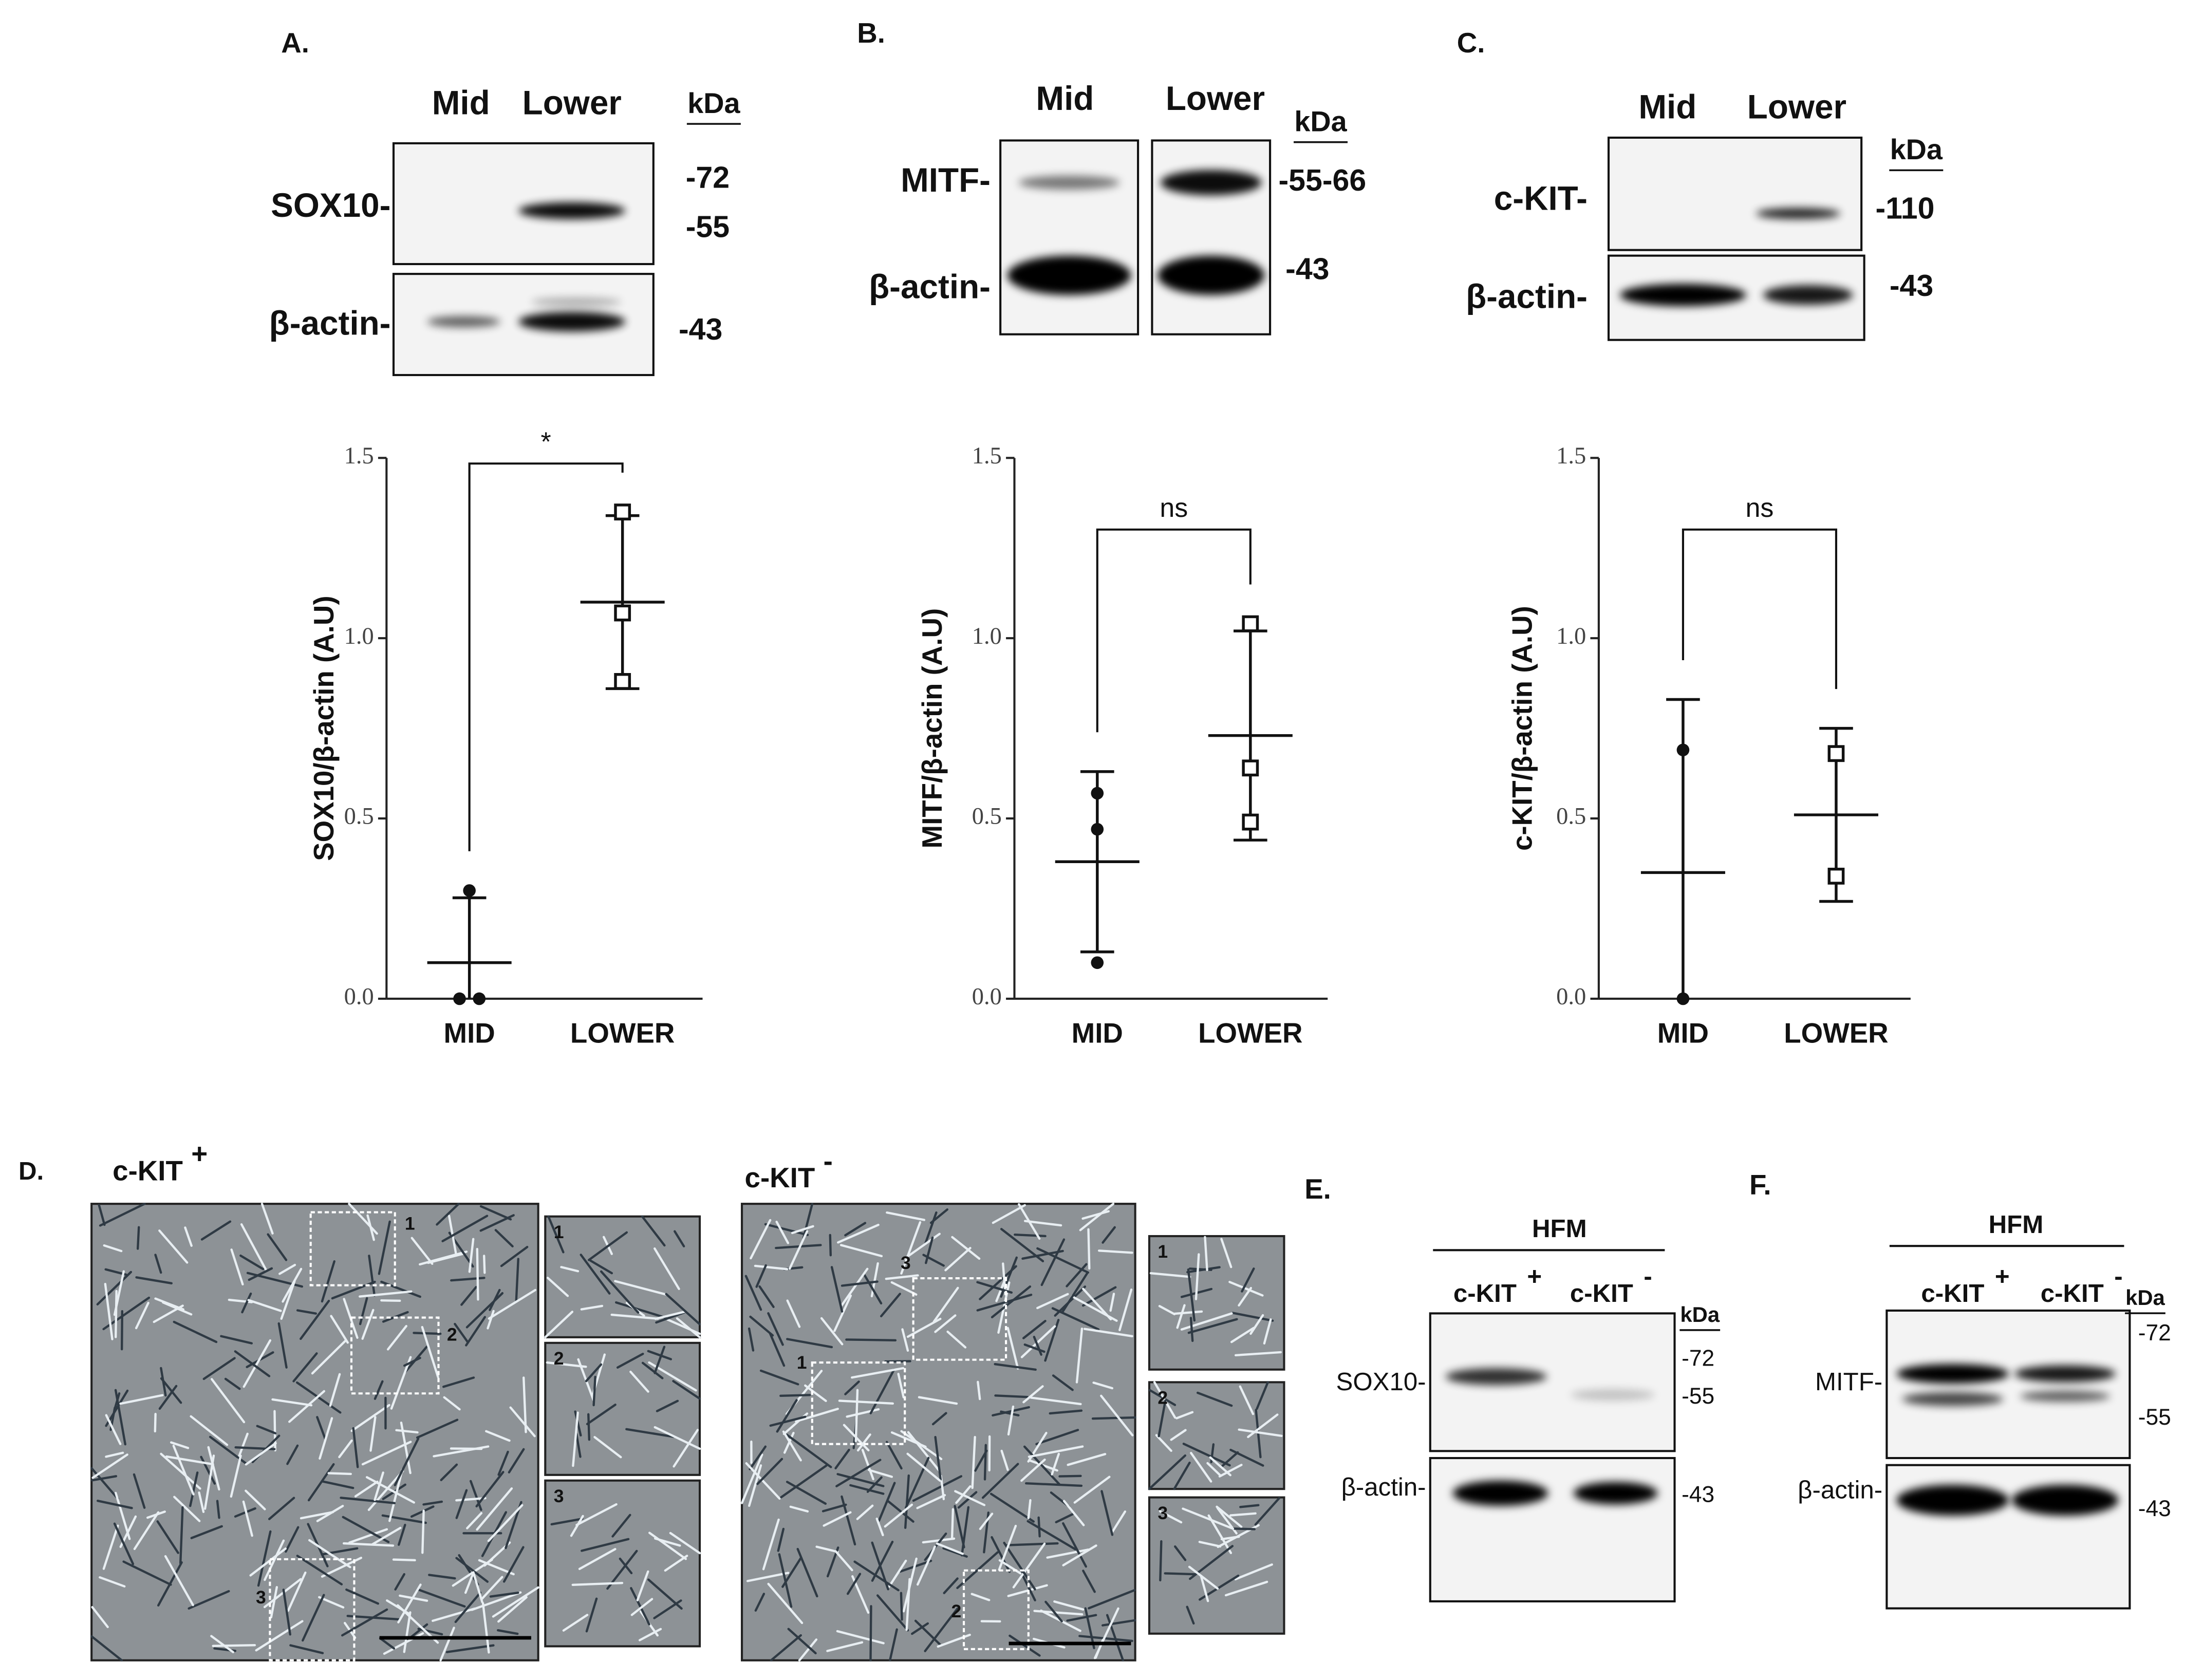 The height and width of the screenshot is (1680, 2203). Describe the element at coordinates (314, 1432) in the screenshot. I see `micrograph` at that location.